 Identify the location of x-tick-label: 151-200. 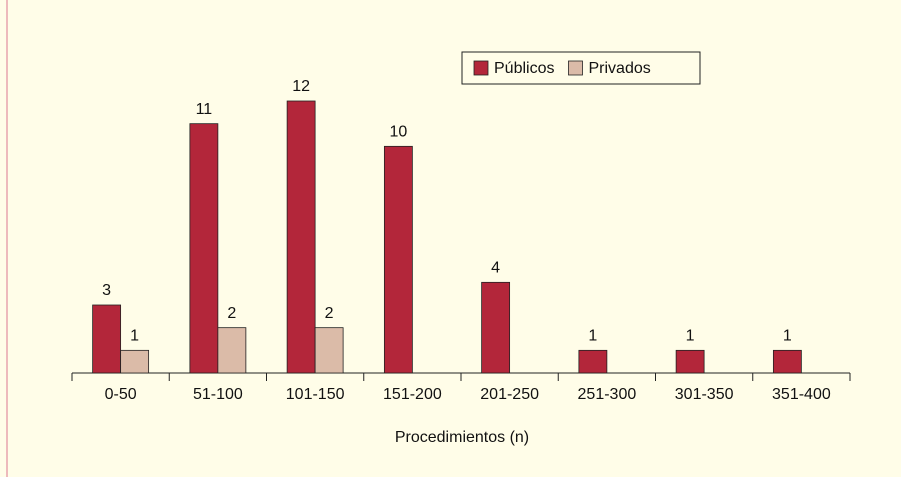
(412, 394).